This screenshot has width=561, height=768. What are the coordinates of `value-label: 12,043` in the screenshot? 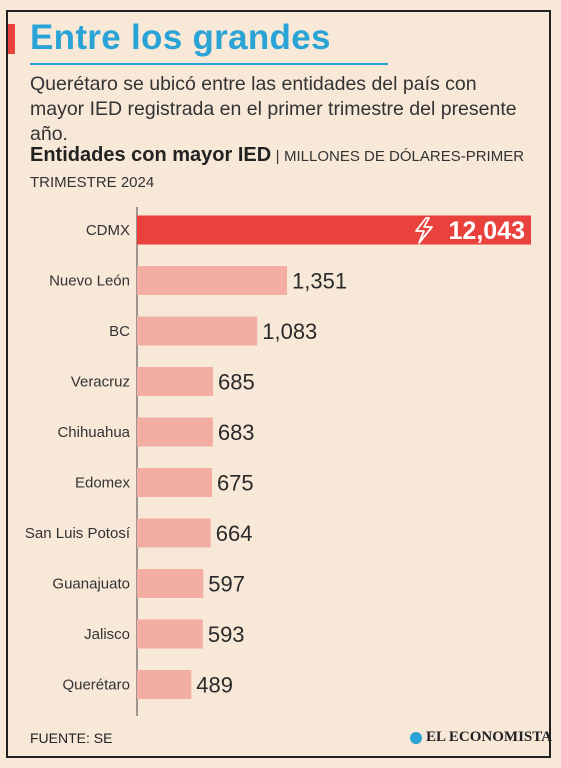 It's located at (487, 231).